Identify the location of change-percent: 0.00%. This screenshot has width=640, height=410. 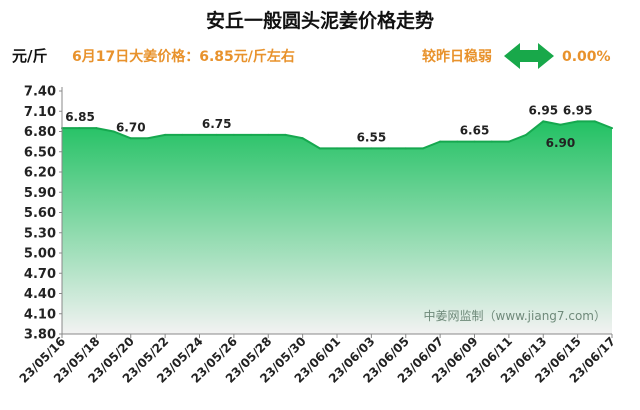
(586, 57).